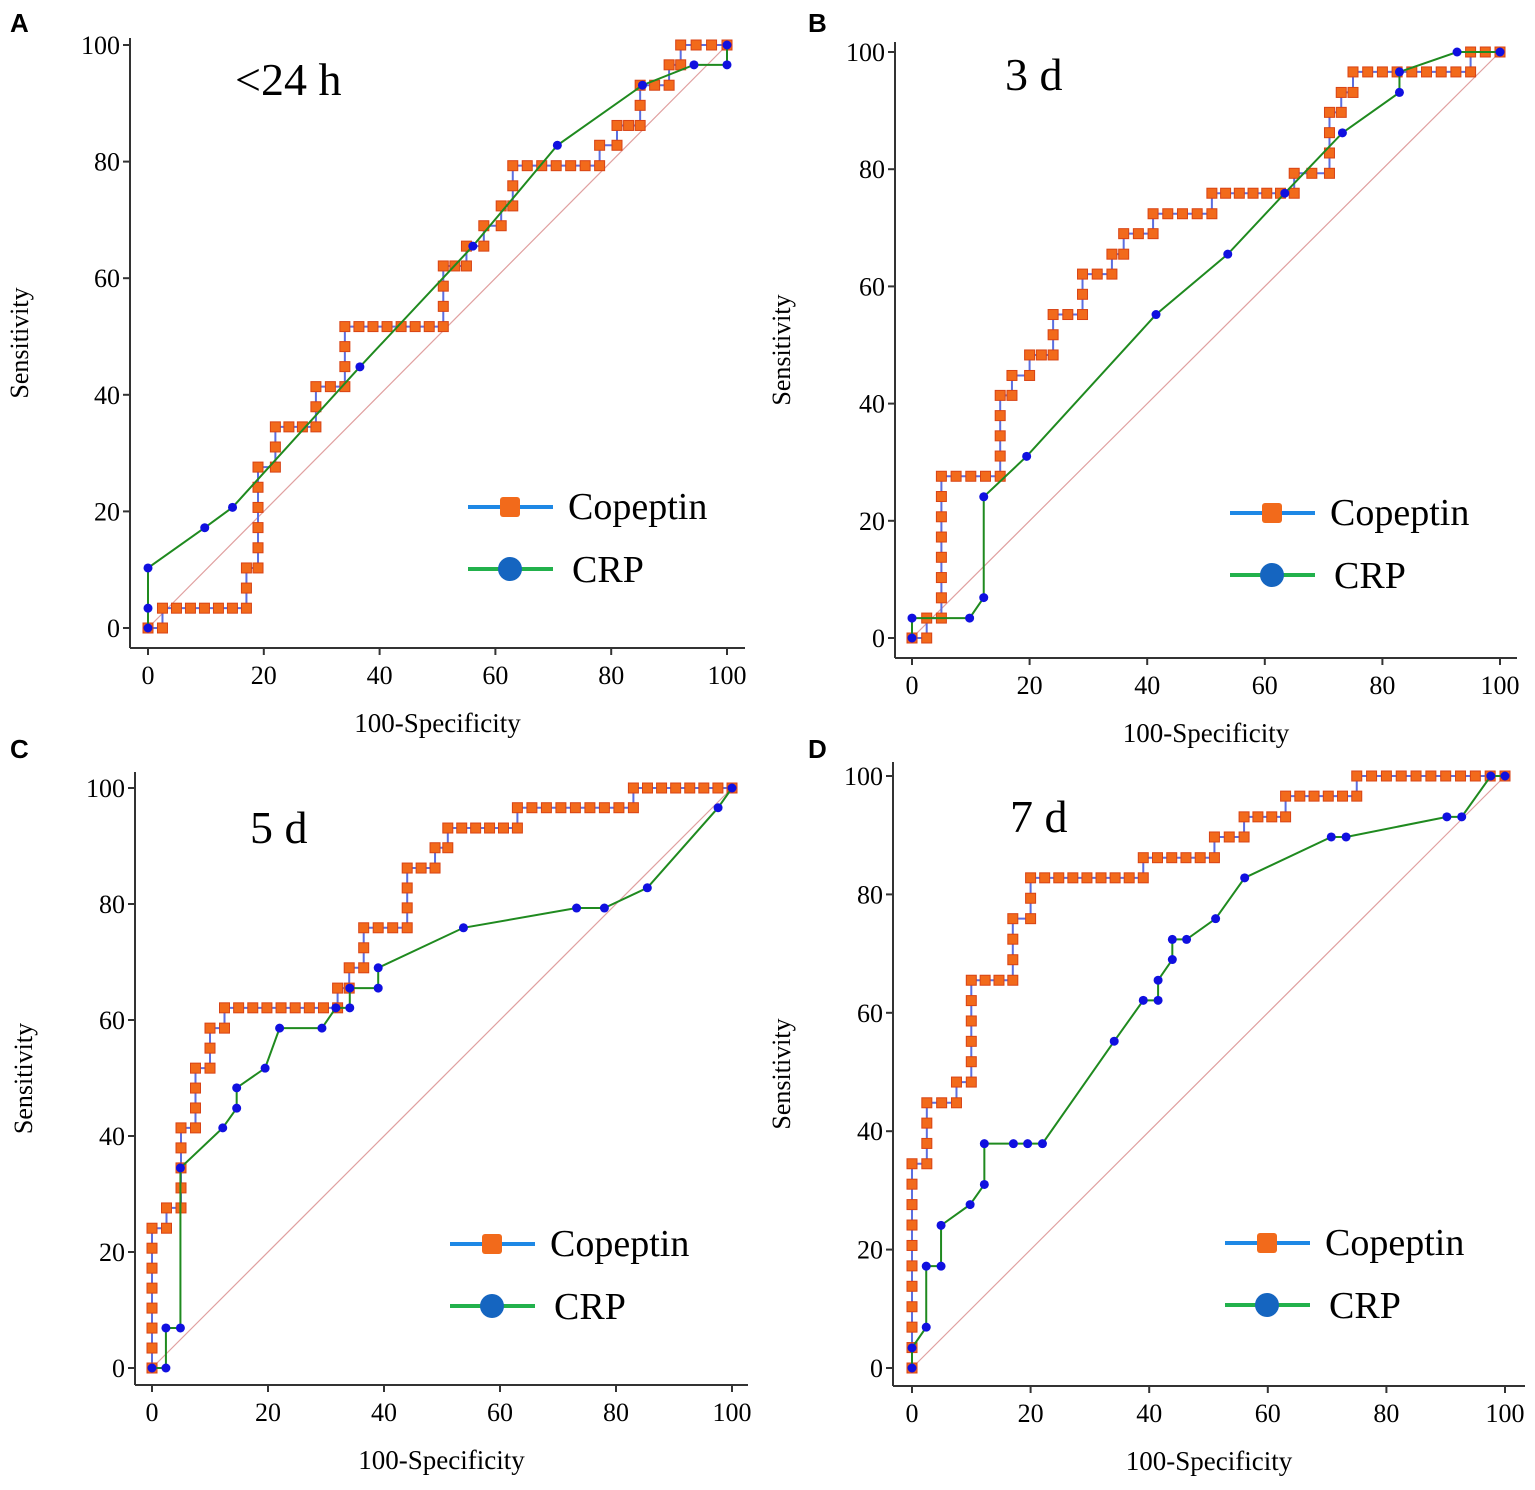 Image resolution: width=1535 pixels, height=1490 pixels. I want to click on legend-crp-marker-icon, so click(1272, 575).